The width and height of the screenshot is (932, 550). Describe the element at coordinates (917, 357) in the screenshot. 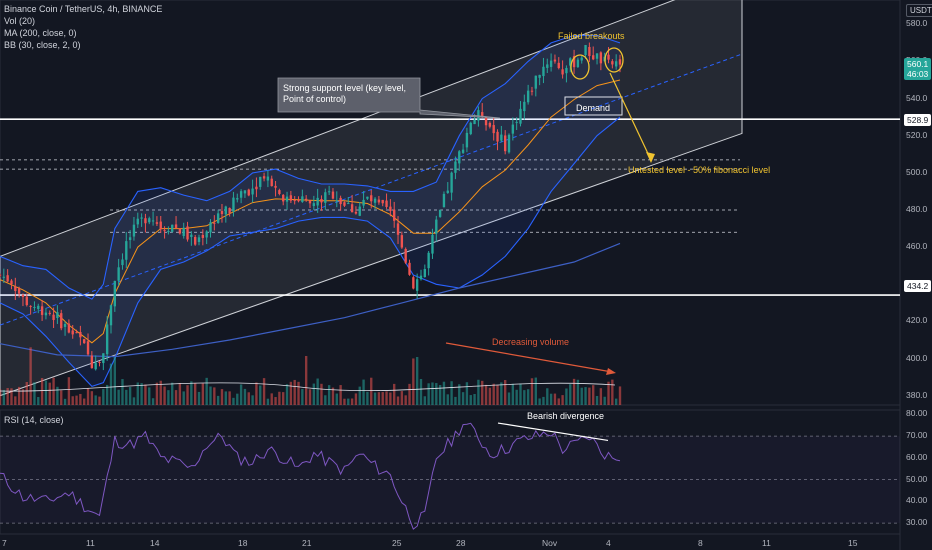

I see `price-tick: 400.0` at that location.